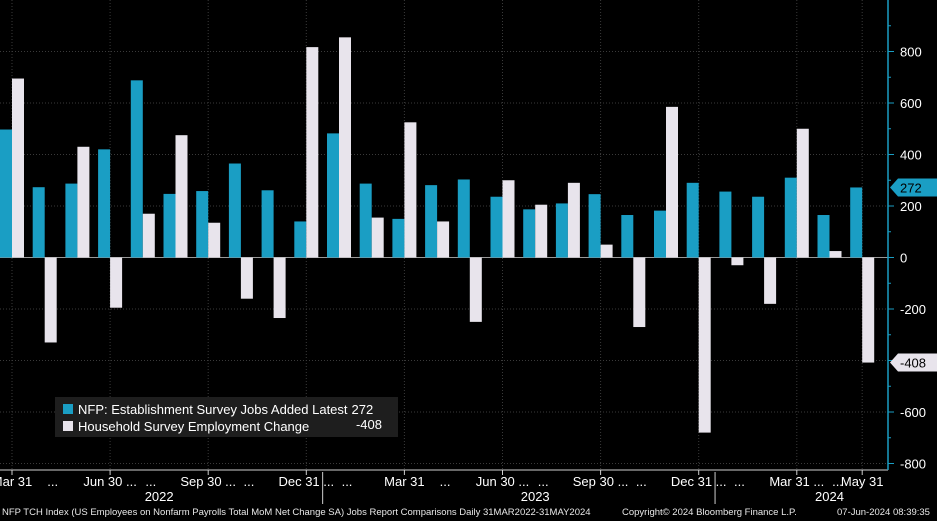 The image size is (937, 521). Describe the element at coordinates (368, 424) in the screenshot. I see `legend-value-household: -408` at that location.